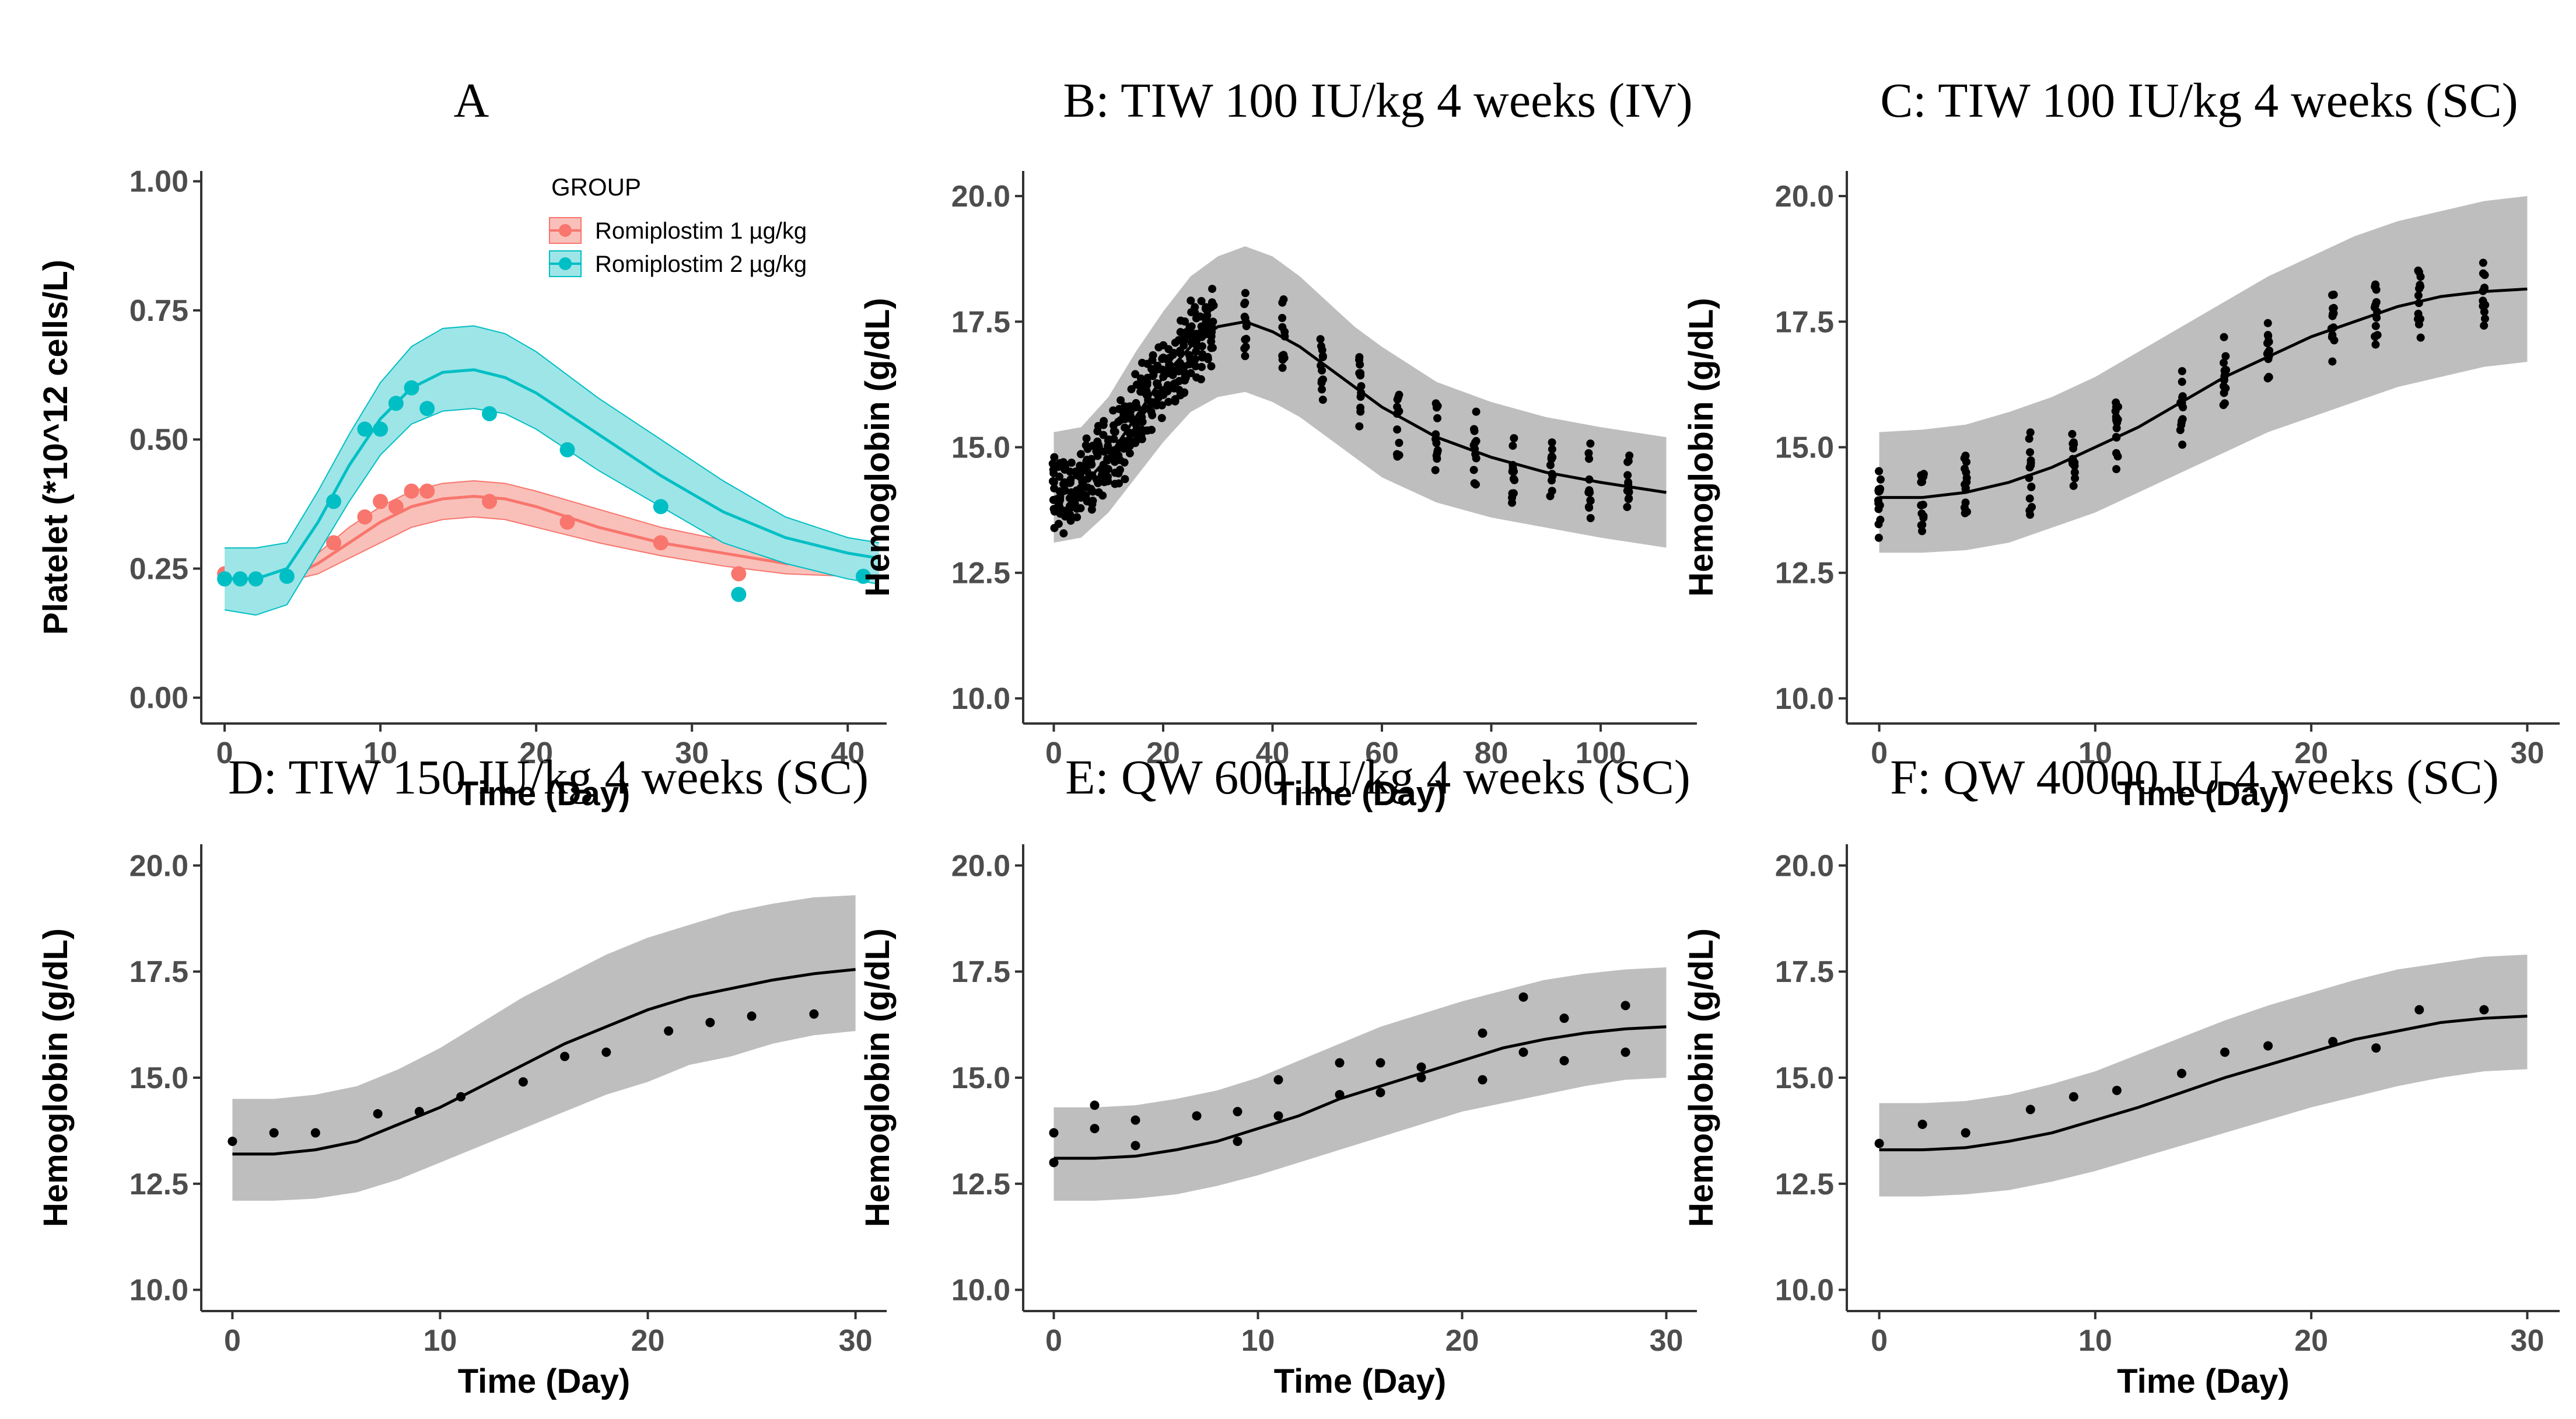 The height and width of the screenshot is (1419, 2576). I want to click on y-tick-label: 12.5, so click(159, 1184).